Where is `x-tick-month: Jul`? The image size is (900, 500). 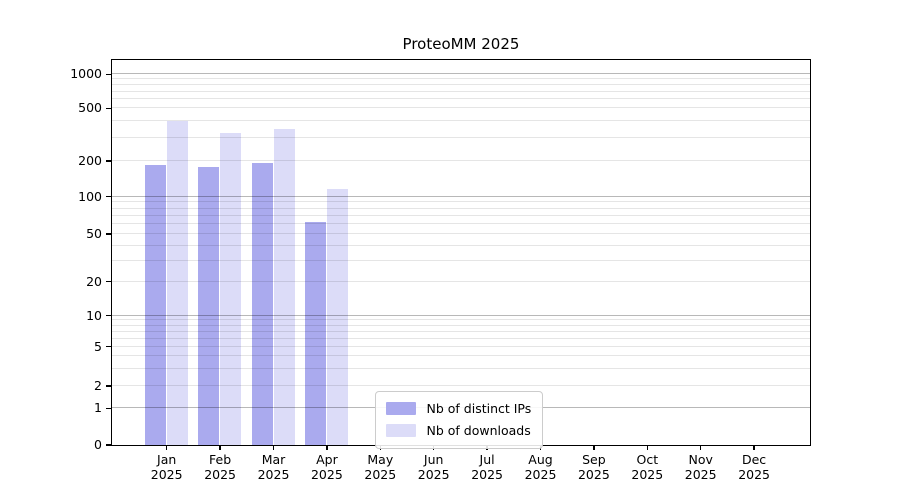 x-tick-month: Jul is located at coordinates (487, 459).